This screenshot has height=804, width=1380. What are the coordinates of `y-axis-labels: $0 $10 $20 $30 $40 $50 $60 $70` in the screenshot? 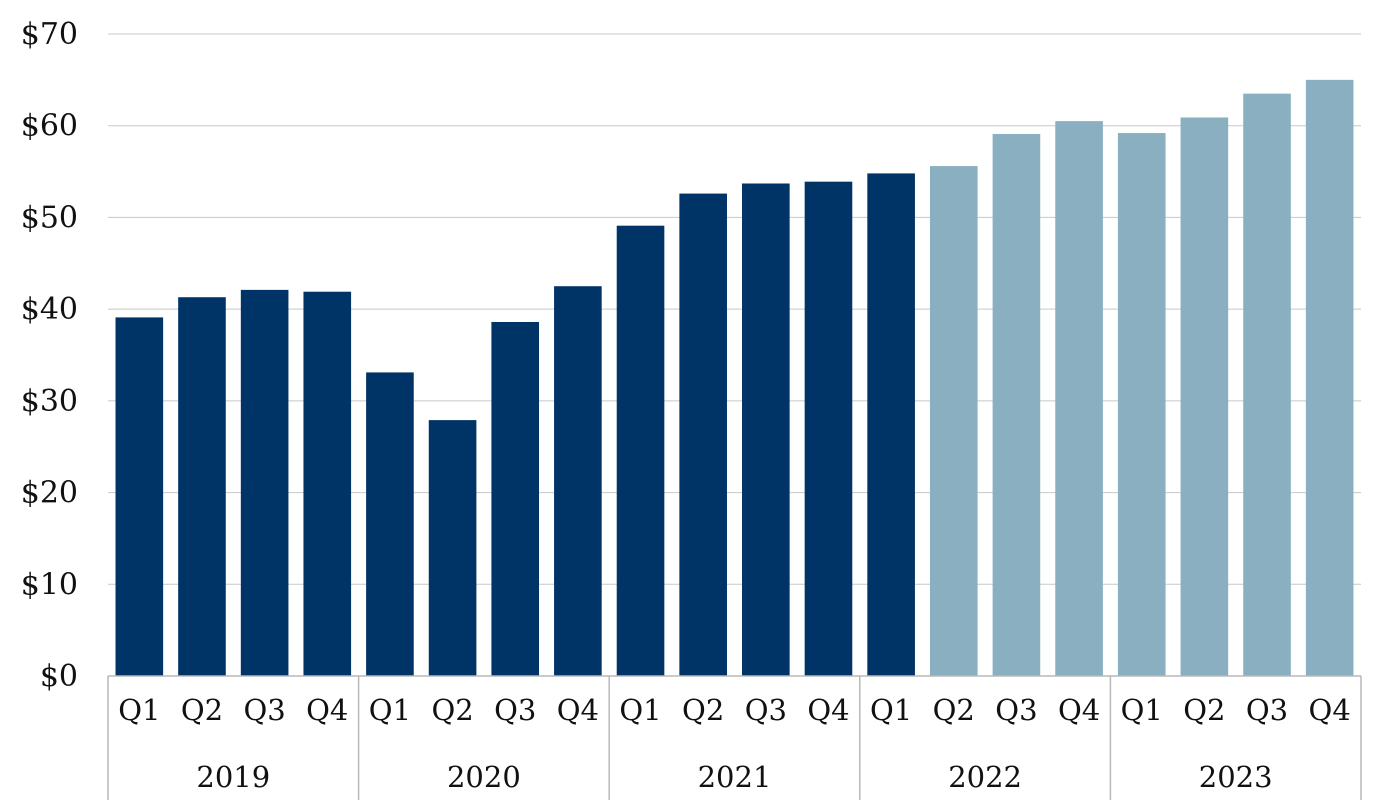 It's located at (49, 355).